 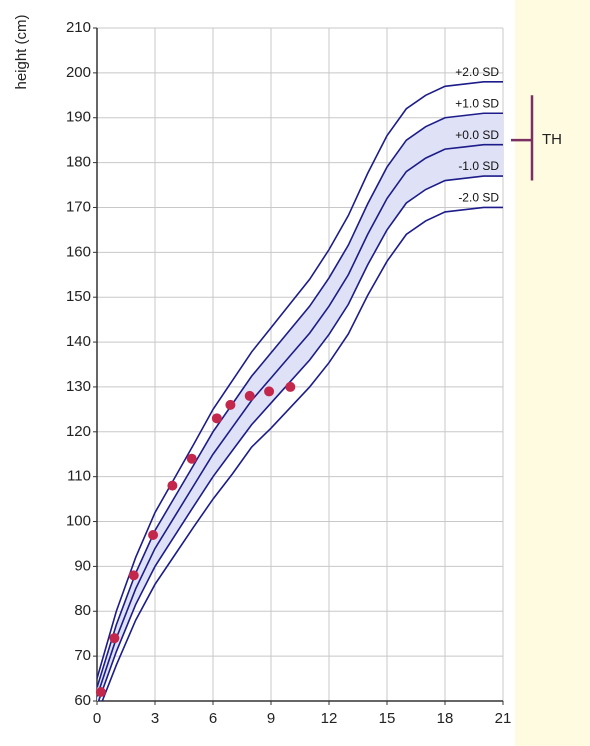 What do you see at coordinates (78, 27) in the screenshot?
I see `y-tick-label: 210` at bounding box center [78, 27].